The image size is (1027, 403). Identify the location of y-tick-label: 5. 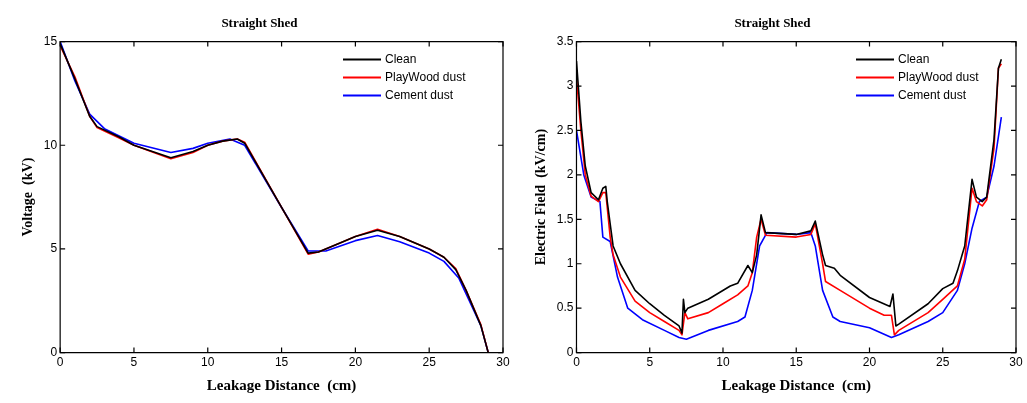
(54, 248).